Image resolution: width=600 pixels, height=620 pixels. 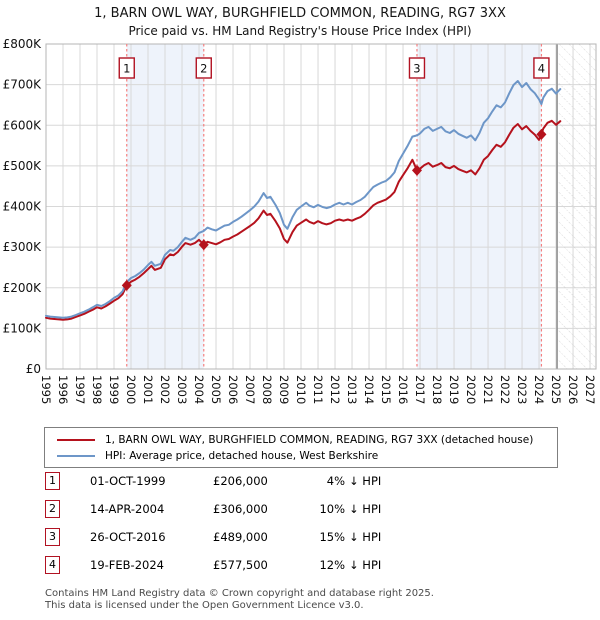 What do you see at coordinates (131, 389) in the screenshot?
I see `x-axis-tick-label: 2000` at bounding box center [131, 389].